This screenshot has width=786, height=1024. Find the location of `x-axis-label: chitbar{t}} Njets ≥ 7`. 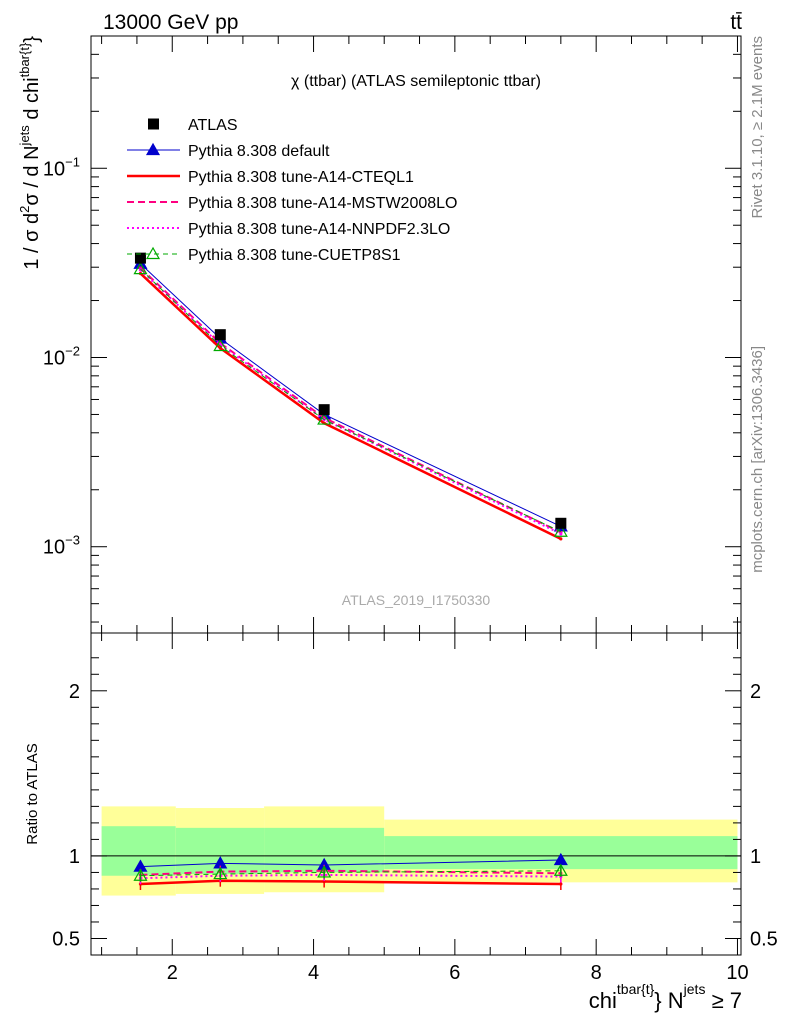

x-axis-label: chitbar{t}} Njets ≥ 7 is located at coordinates (665, 997).